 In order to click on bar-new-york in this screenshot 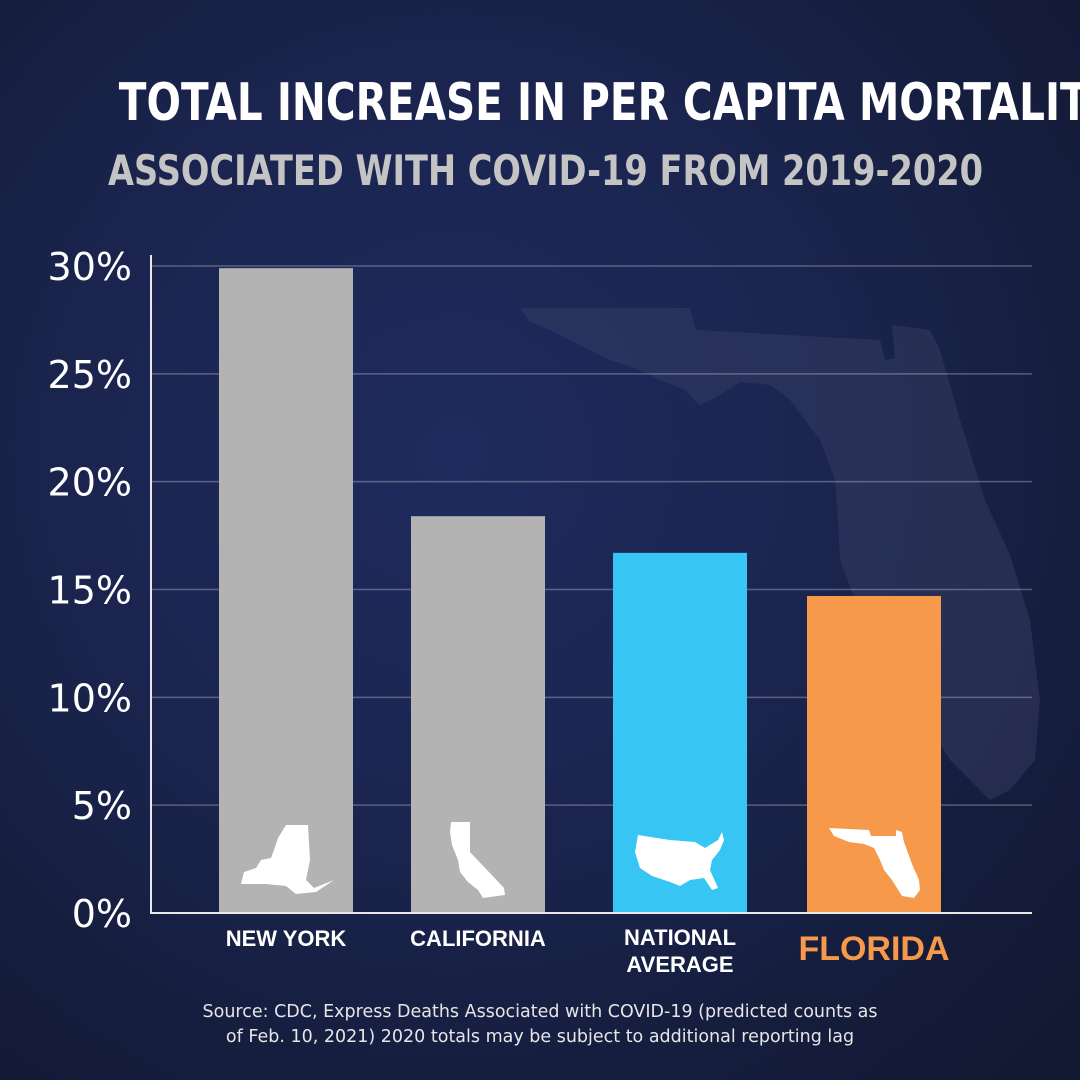, I will do `click(286, 590)`.